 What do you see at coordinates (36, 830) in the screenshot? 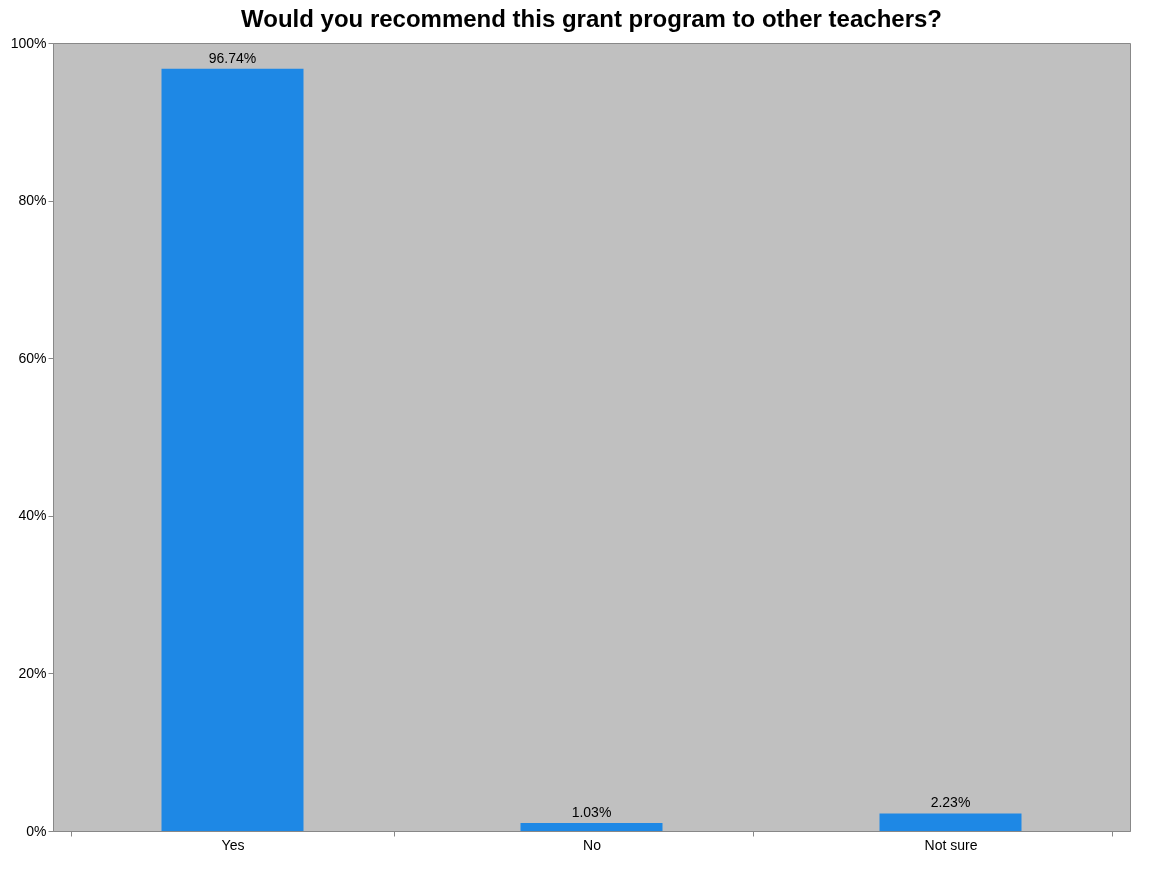
I see `y-tick-label: 0%` at bounding box center [36, 830].